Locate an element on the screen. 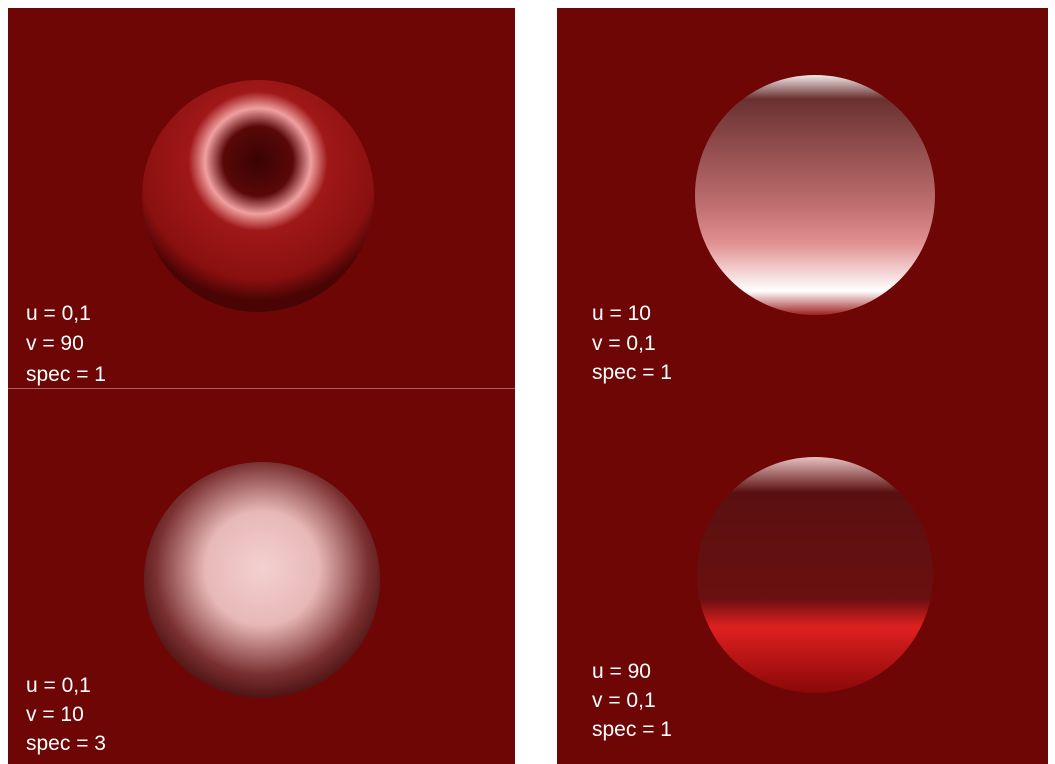  param-label: u = 10 is located at coordinates (621, 313).